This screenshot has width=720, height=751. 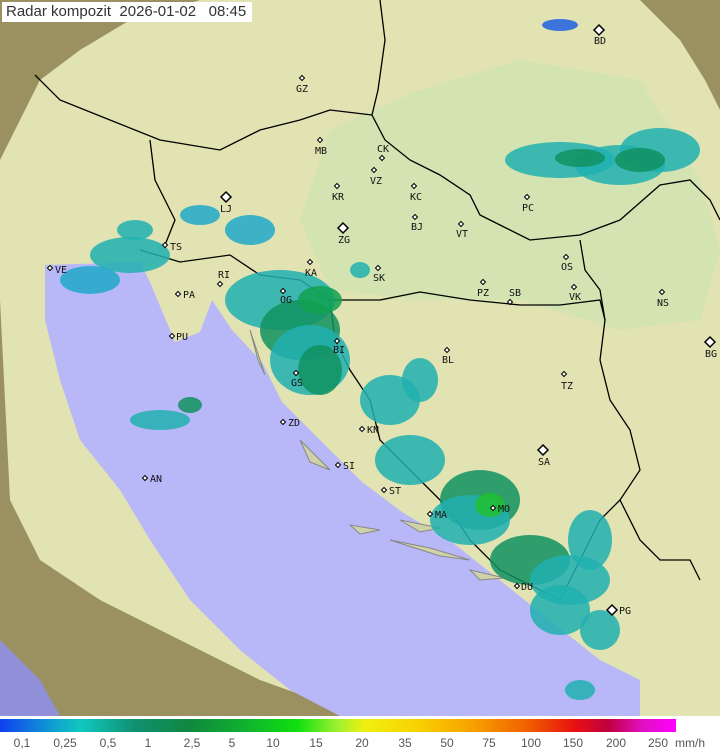 What do you see at coordinates (379, 278) in the screenshot?
I see `city-label: SK` at bounding box center [379, 278].